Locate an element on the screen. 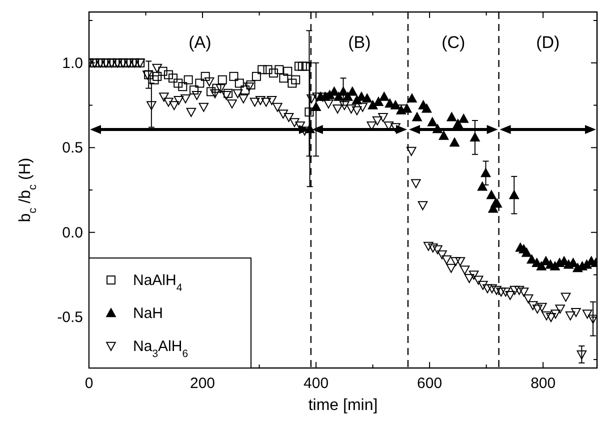 Image resolution: width=598 pixels, height=426 pixels. x-tick-label: 800 is located at coordinates (543, 383).